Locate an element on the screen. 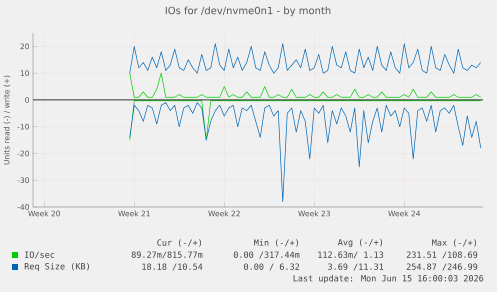  text: 0.00 / 6.32 is located at coordinates (272, 267).